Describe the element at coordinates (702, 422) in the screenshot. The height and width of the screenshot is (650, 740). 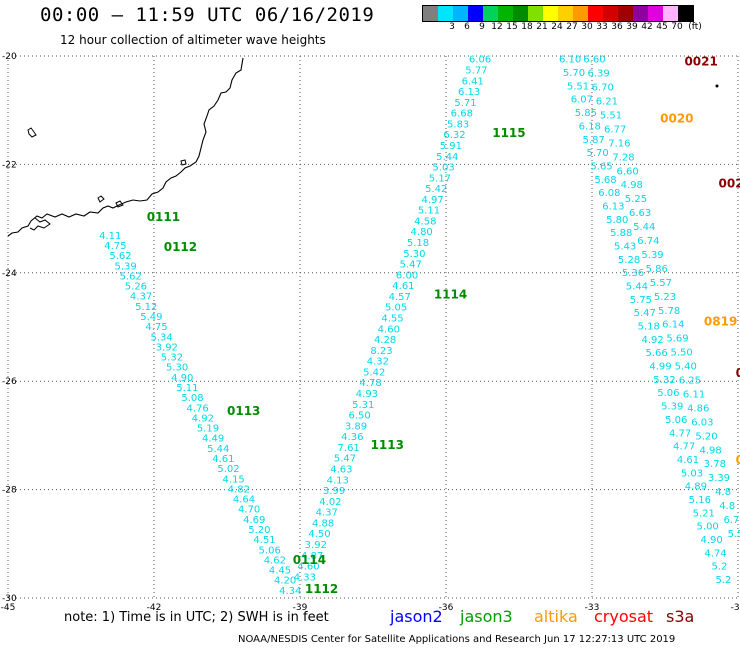
I see `swh-value: 6.03` at that location.